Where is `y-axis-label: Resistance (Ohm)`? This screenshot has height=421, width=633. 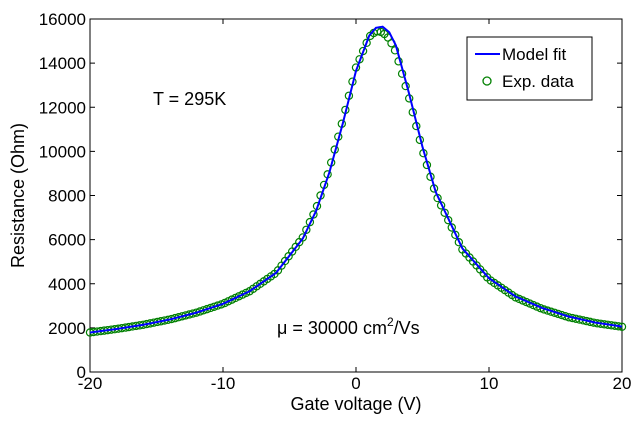 y-axis-label: Resistance (Ohm) is located at coordinates (18, 195).